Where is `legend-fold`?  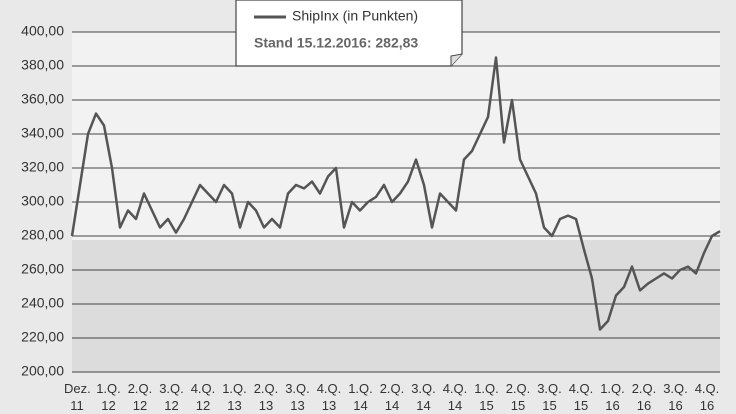
legend-fold is located at coordinates (456, 59).